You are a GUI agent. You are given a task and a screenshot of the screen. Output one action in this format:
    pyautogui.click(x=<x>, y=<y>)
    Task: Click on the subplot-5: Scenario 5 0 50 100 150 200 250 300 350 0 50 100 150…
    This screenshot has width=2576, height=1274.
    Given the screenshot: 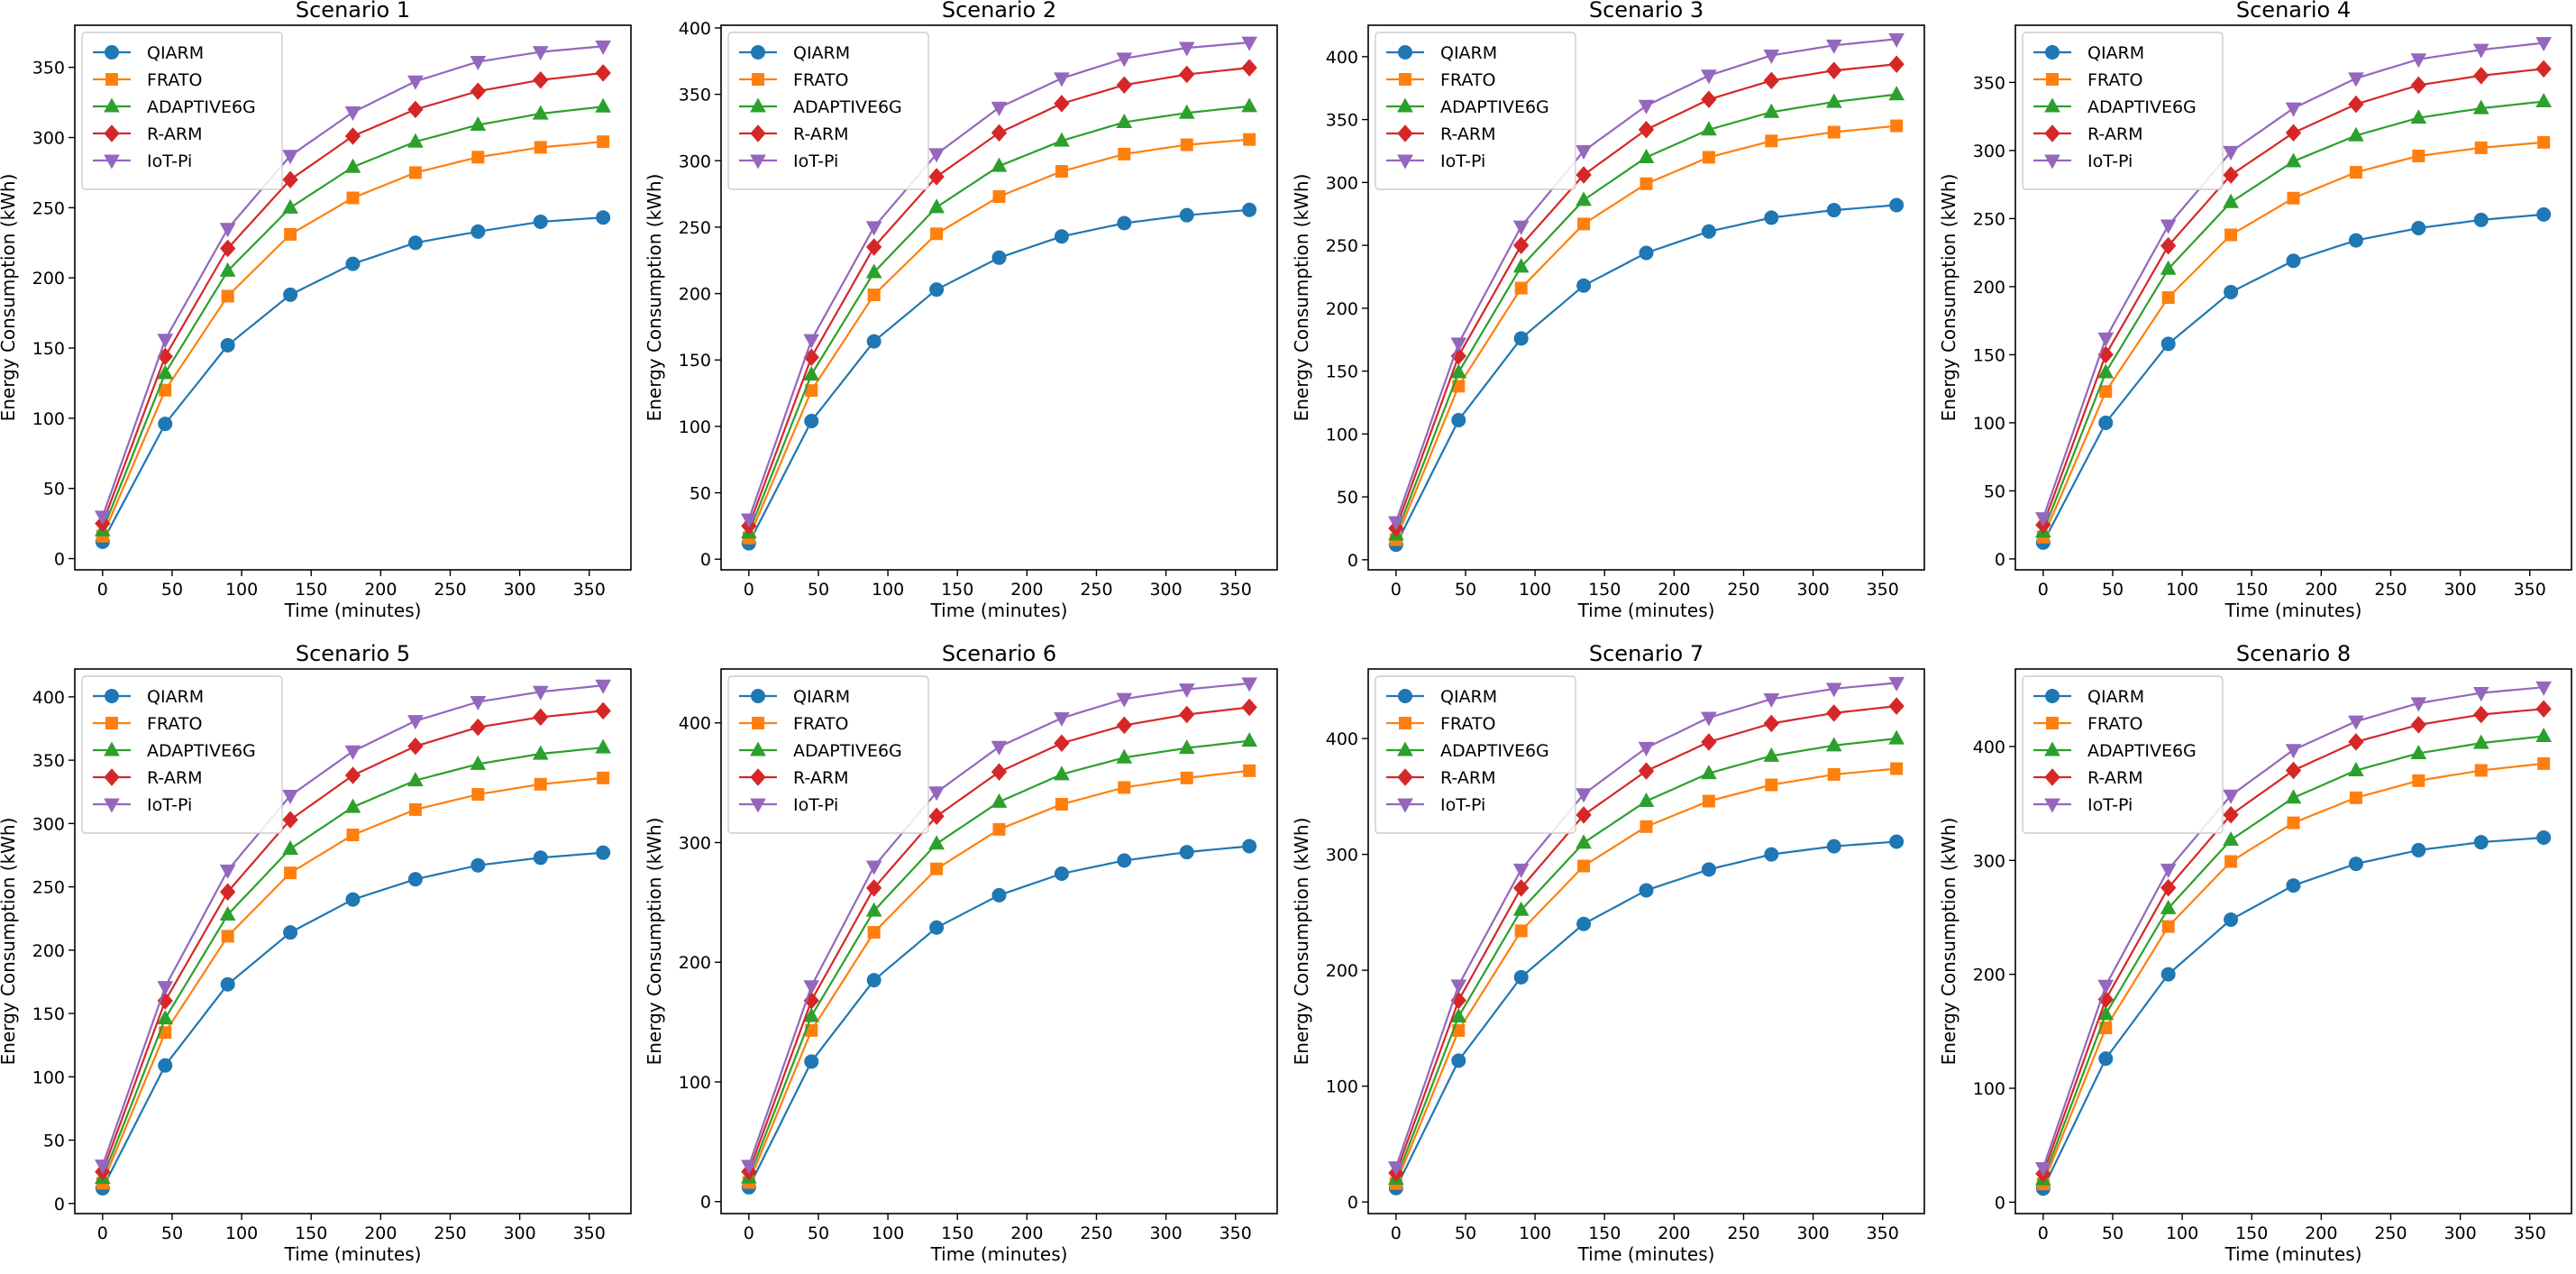 What is the action you would take?
    pyautogui.click(x=316, y=953)
    